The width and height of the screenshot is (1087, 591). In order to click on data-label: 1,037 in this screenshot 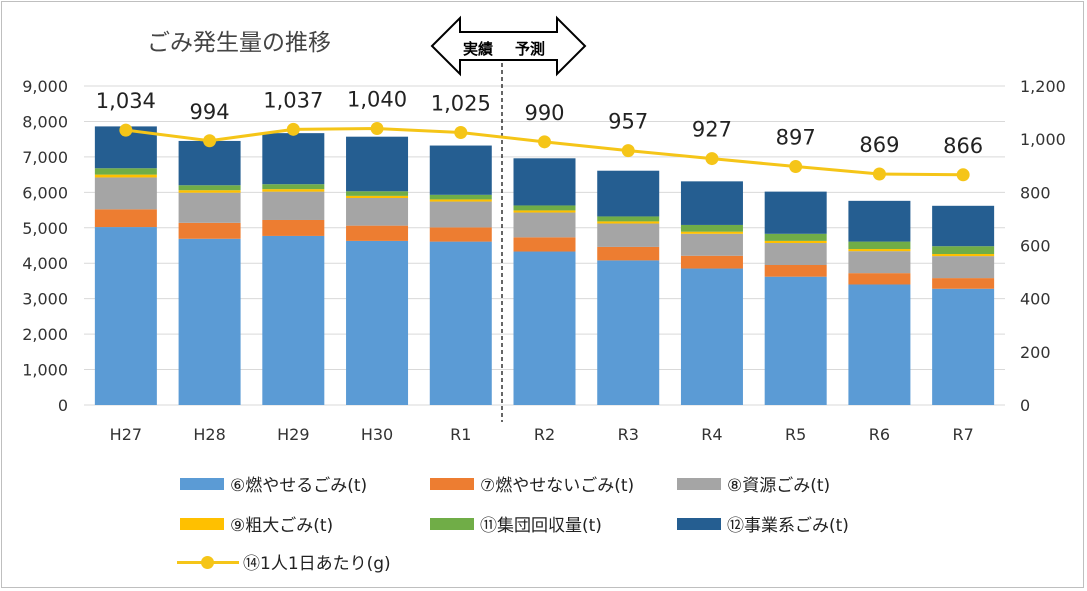, I will do `click(293, 100)`.